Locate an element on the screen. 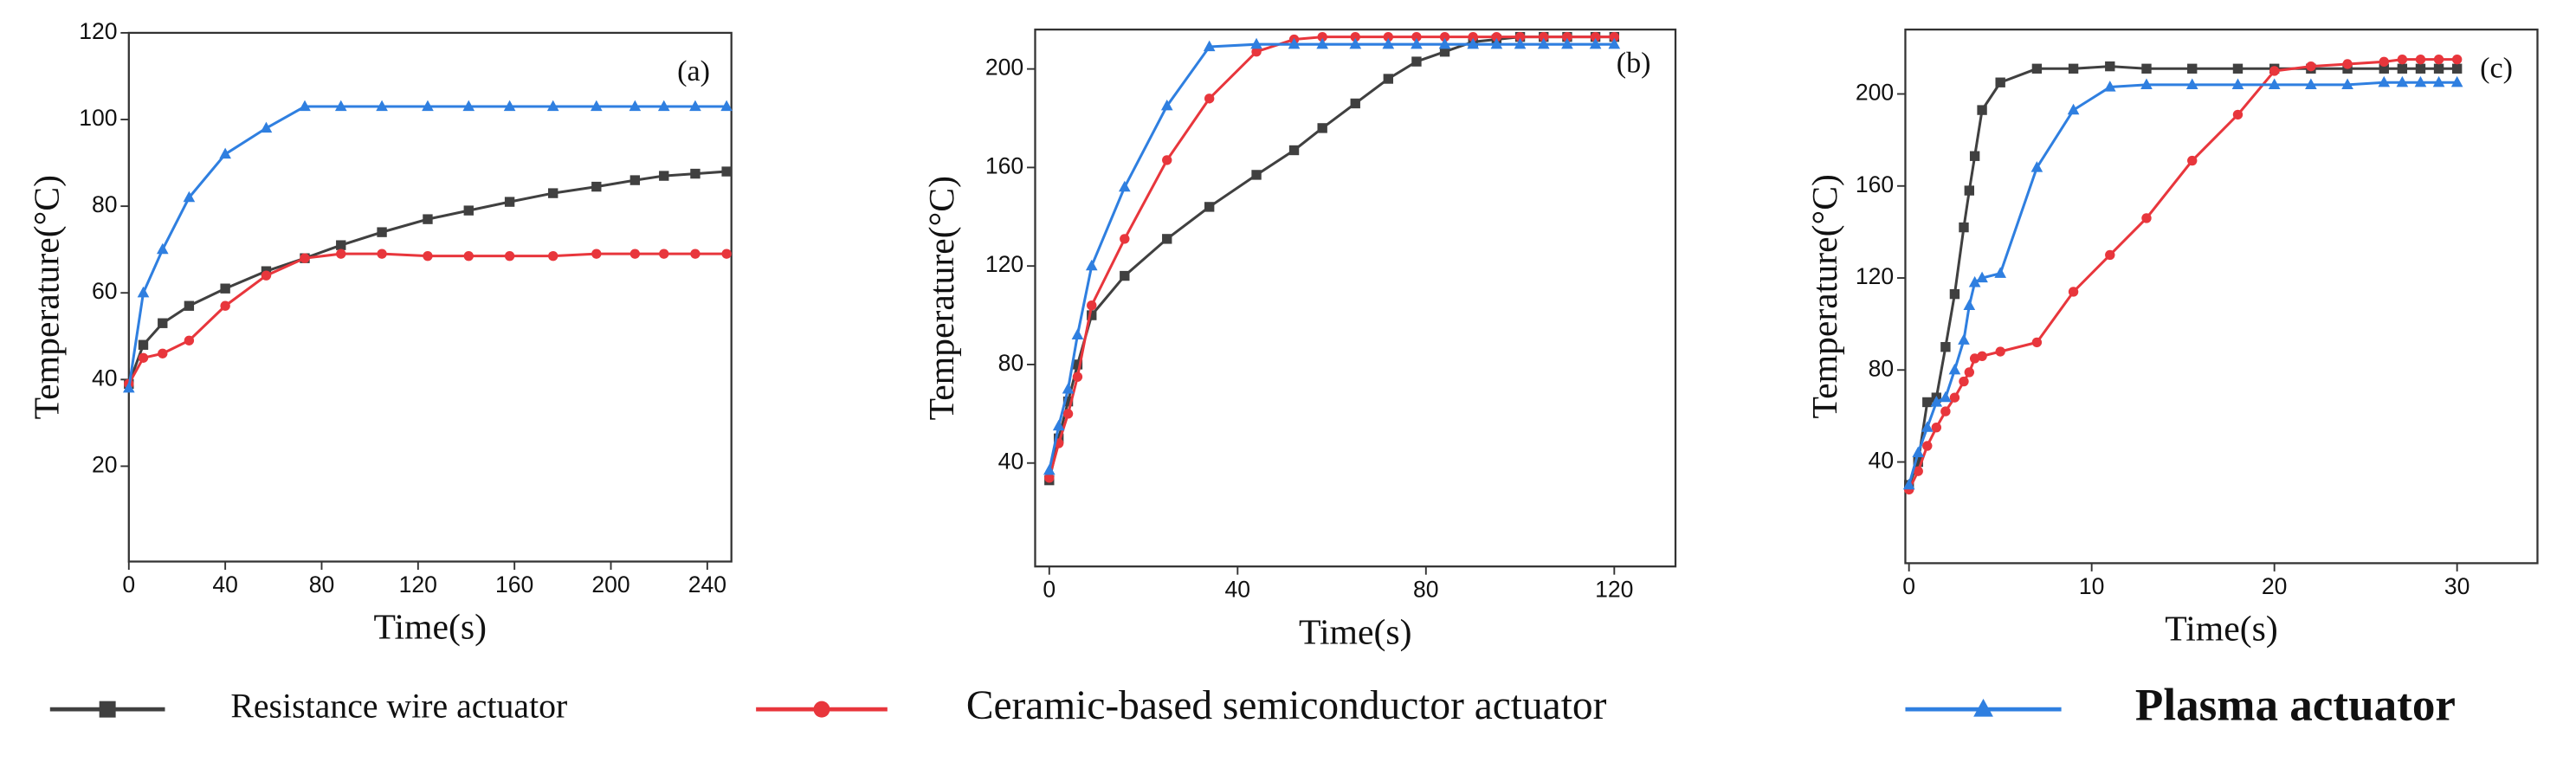 This screenshot has width=2576, height=775. legend-label: Resistance wire actuator is located at coordinates (398, 706).